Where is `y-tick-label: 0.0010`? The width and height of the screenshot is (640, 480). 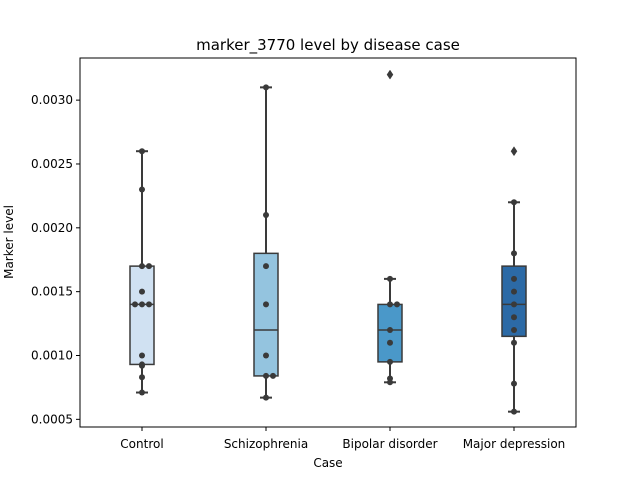 y-tick-label: 0.0010 is located at coordinates (52, 355).